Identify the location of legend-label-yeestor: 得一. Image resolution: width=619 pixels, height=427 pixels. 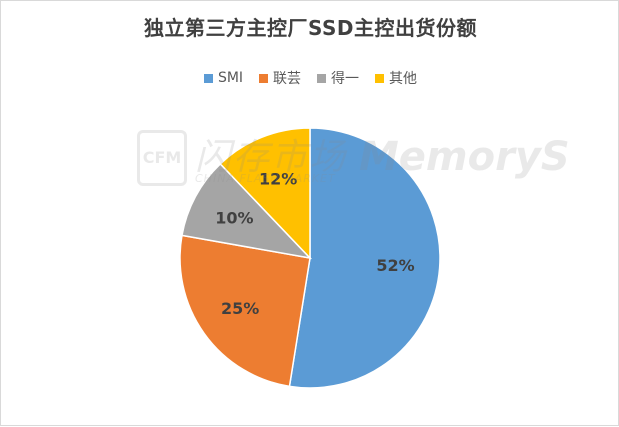
(345, 79).